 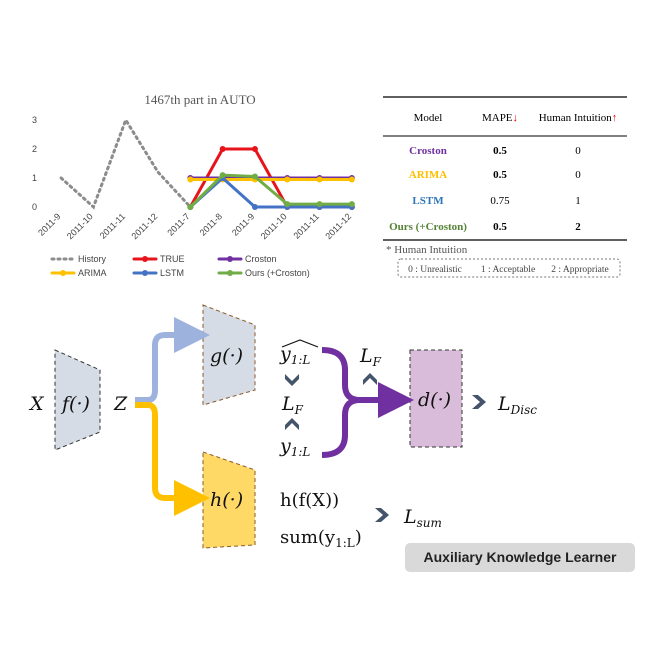 I want to click on box-label: Auxiliary Knowledge Learner, so click(x=520, y=557).